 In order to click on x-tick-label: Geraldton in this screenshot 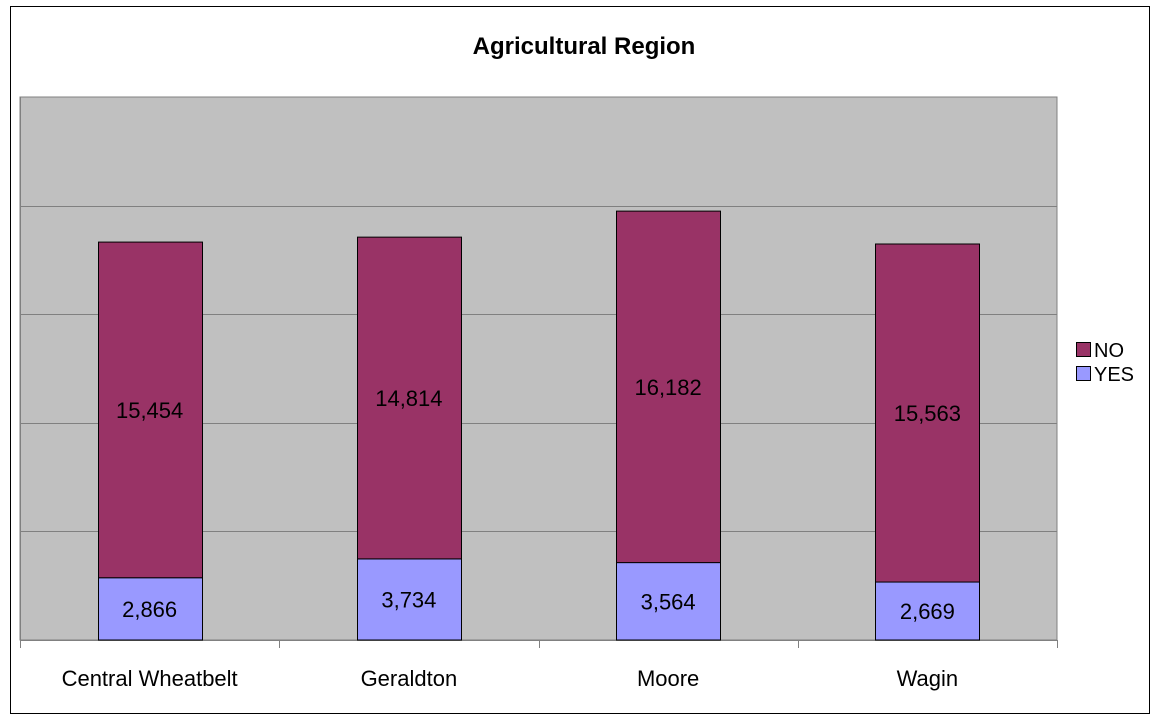, I will do `click(409, 678)`.